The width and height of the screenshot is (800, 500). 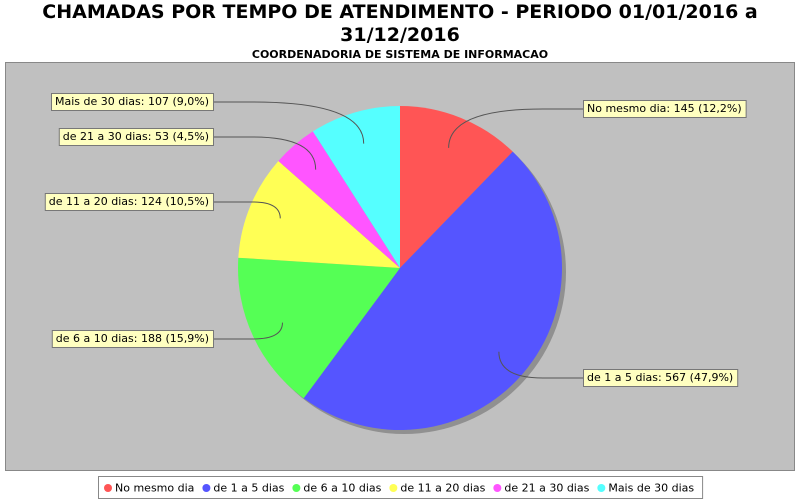 I want to click on label-group: de 1 a 5 dias: 567 (47,9%), so click(x=618, y=369).